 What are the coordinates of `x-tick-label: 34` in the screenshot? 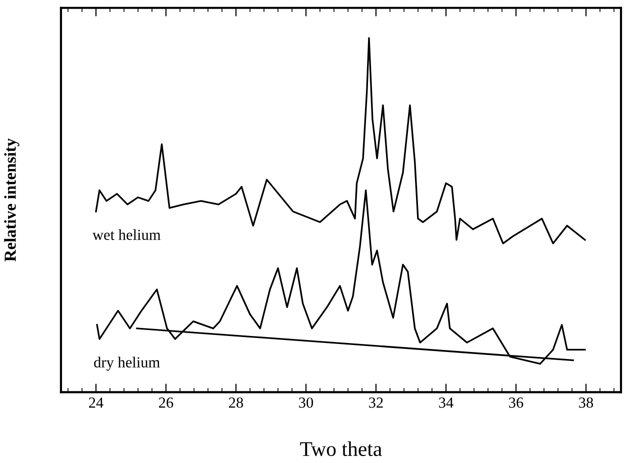 It's located at (446, 403).